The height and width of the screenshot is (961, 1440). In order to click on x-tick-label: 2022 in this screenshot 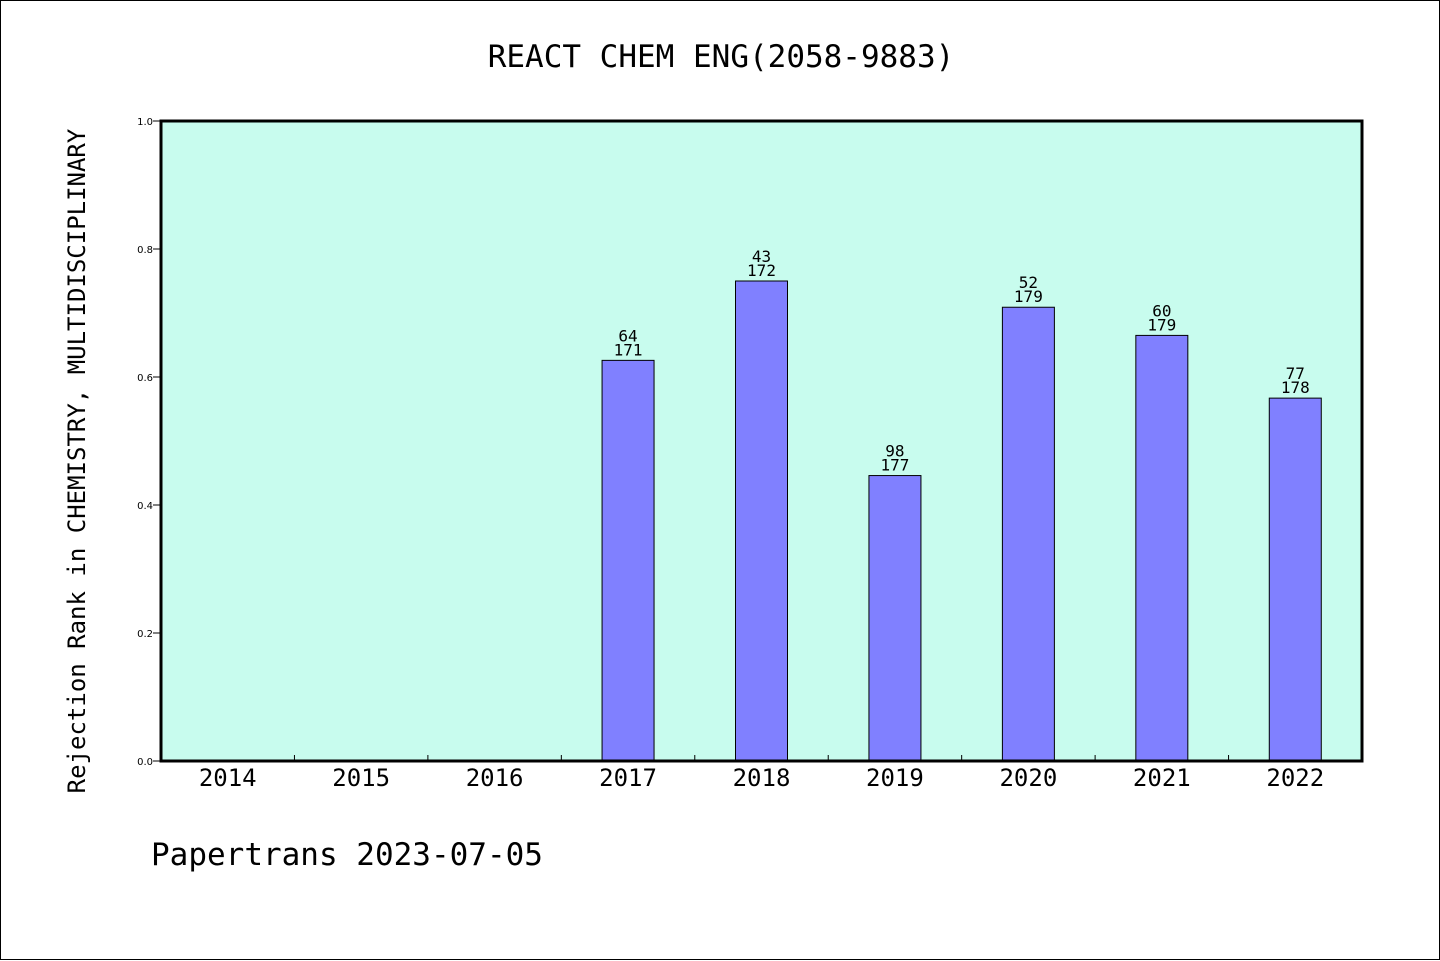, I will do `click(1295, 778)`.